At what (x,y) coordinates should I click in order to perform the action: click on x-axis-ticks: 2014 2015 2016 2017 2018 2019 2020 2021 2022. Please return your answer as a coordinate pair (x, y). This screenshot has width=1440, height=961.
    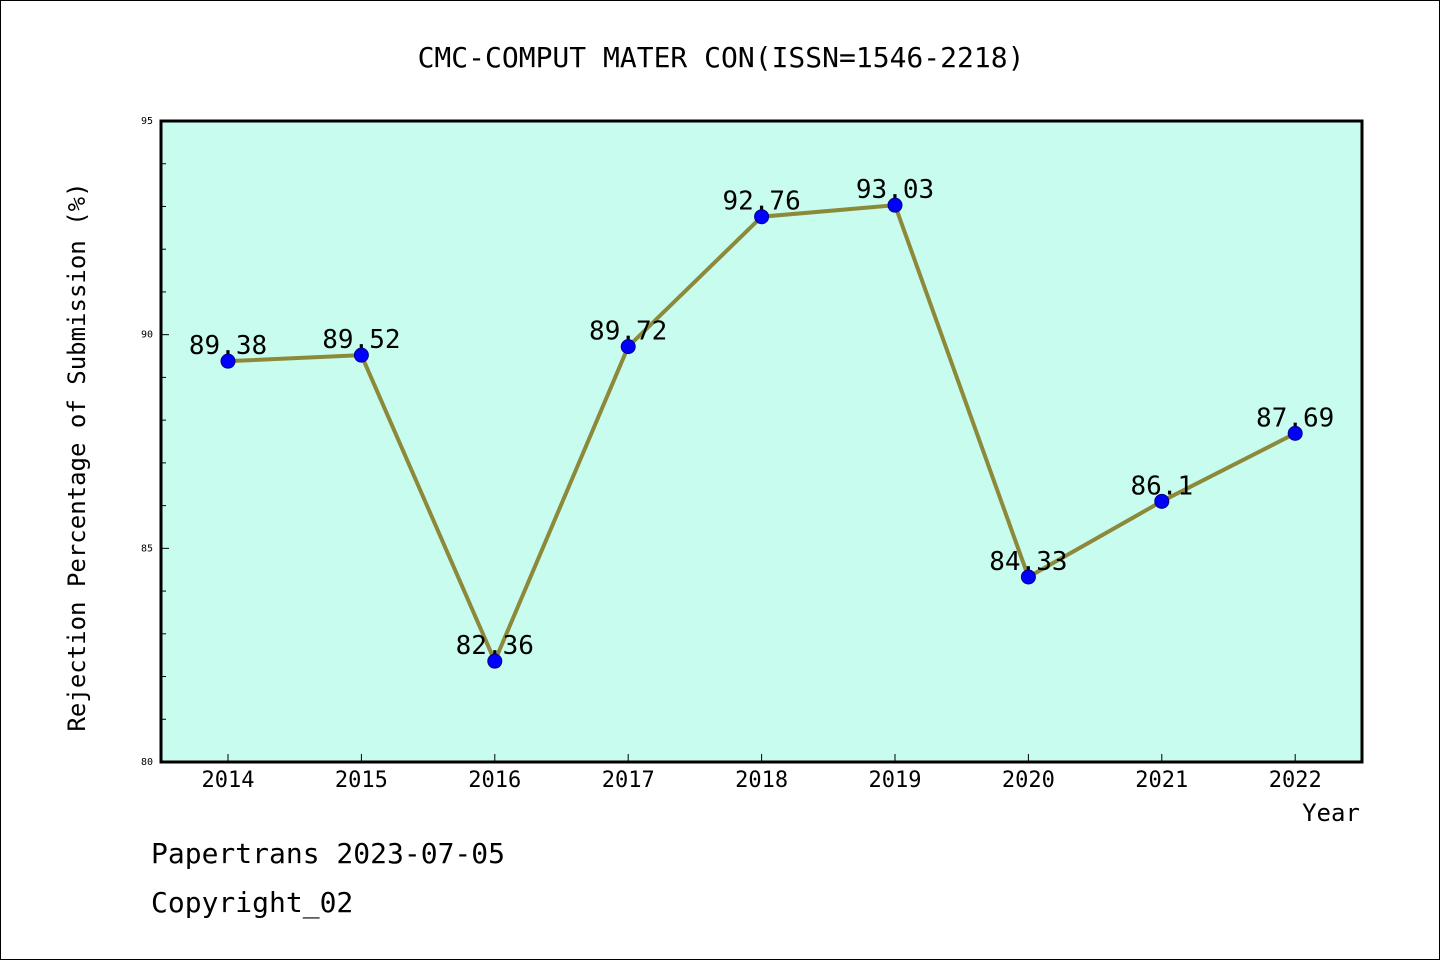
    Looking at the image, I should click on (762, 773).